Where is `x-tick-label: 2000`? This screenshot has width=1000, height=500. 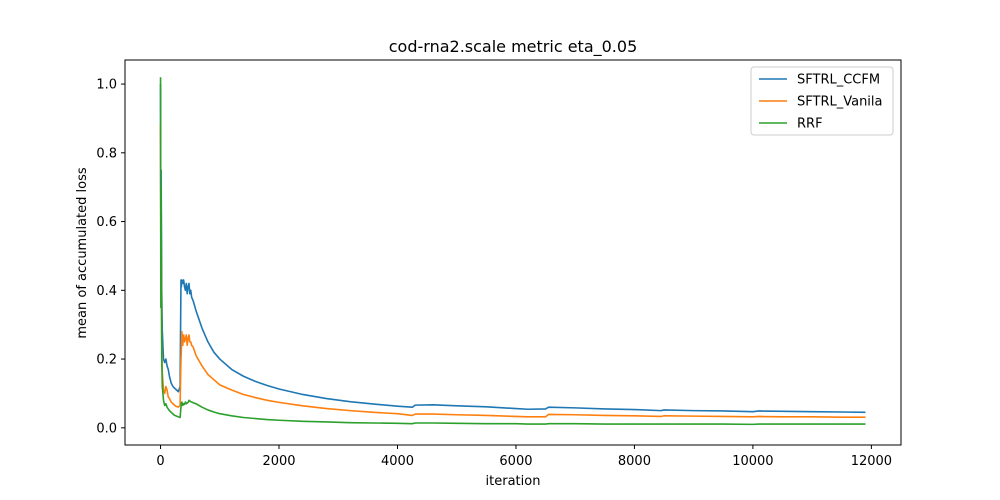
x-tick-label: 2000 is located at coordinates (278, 461).